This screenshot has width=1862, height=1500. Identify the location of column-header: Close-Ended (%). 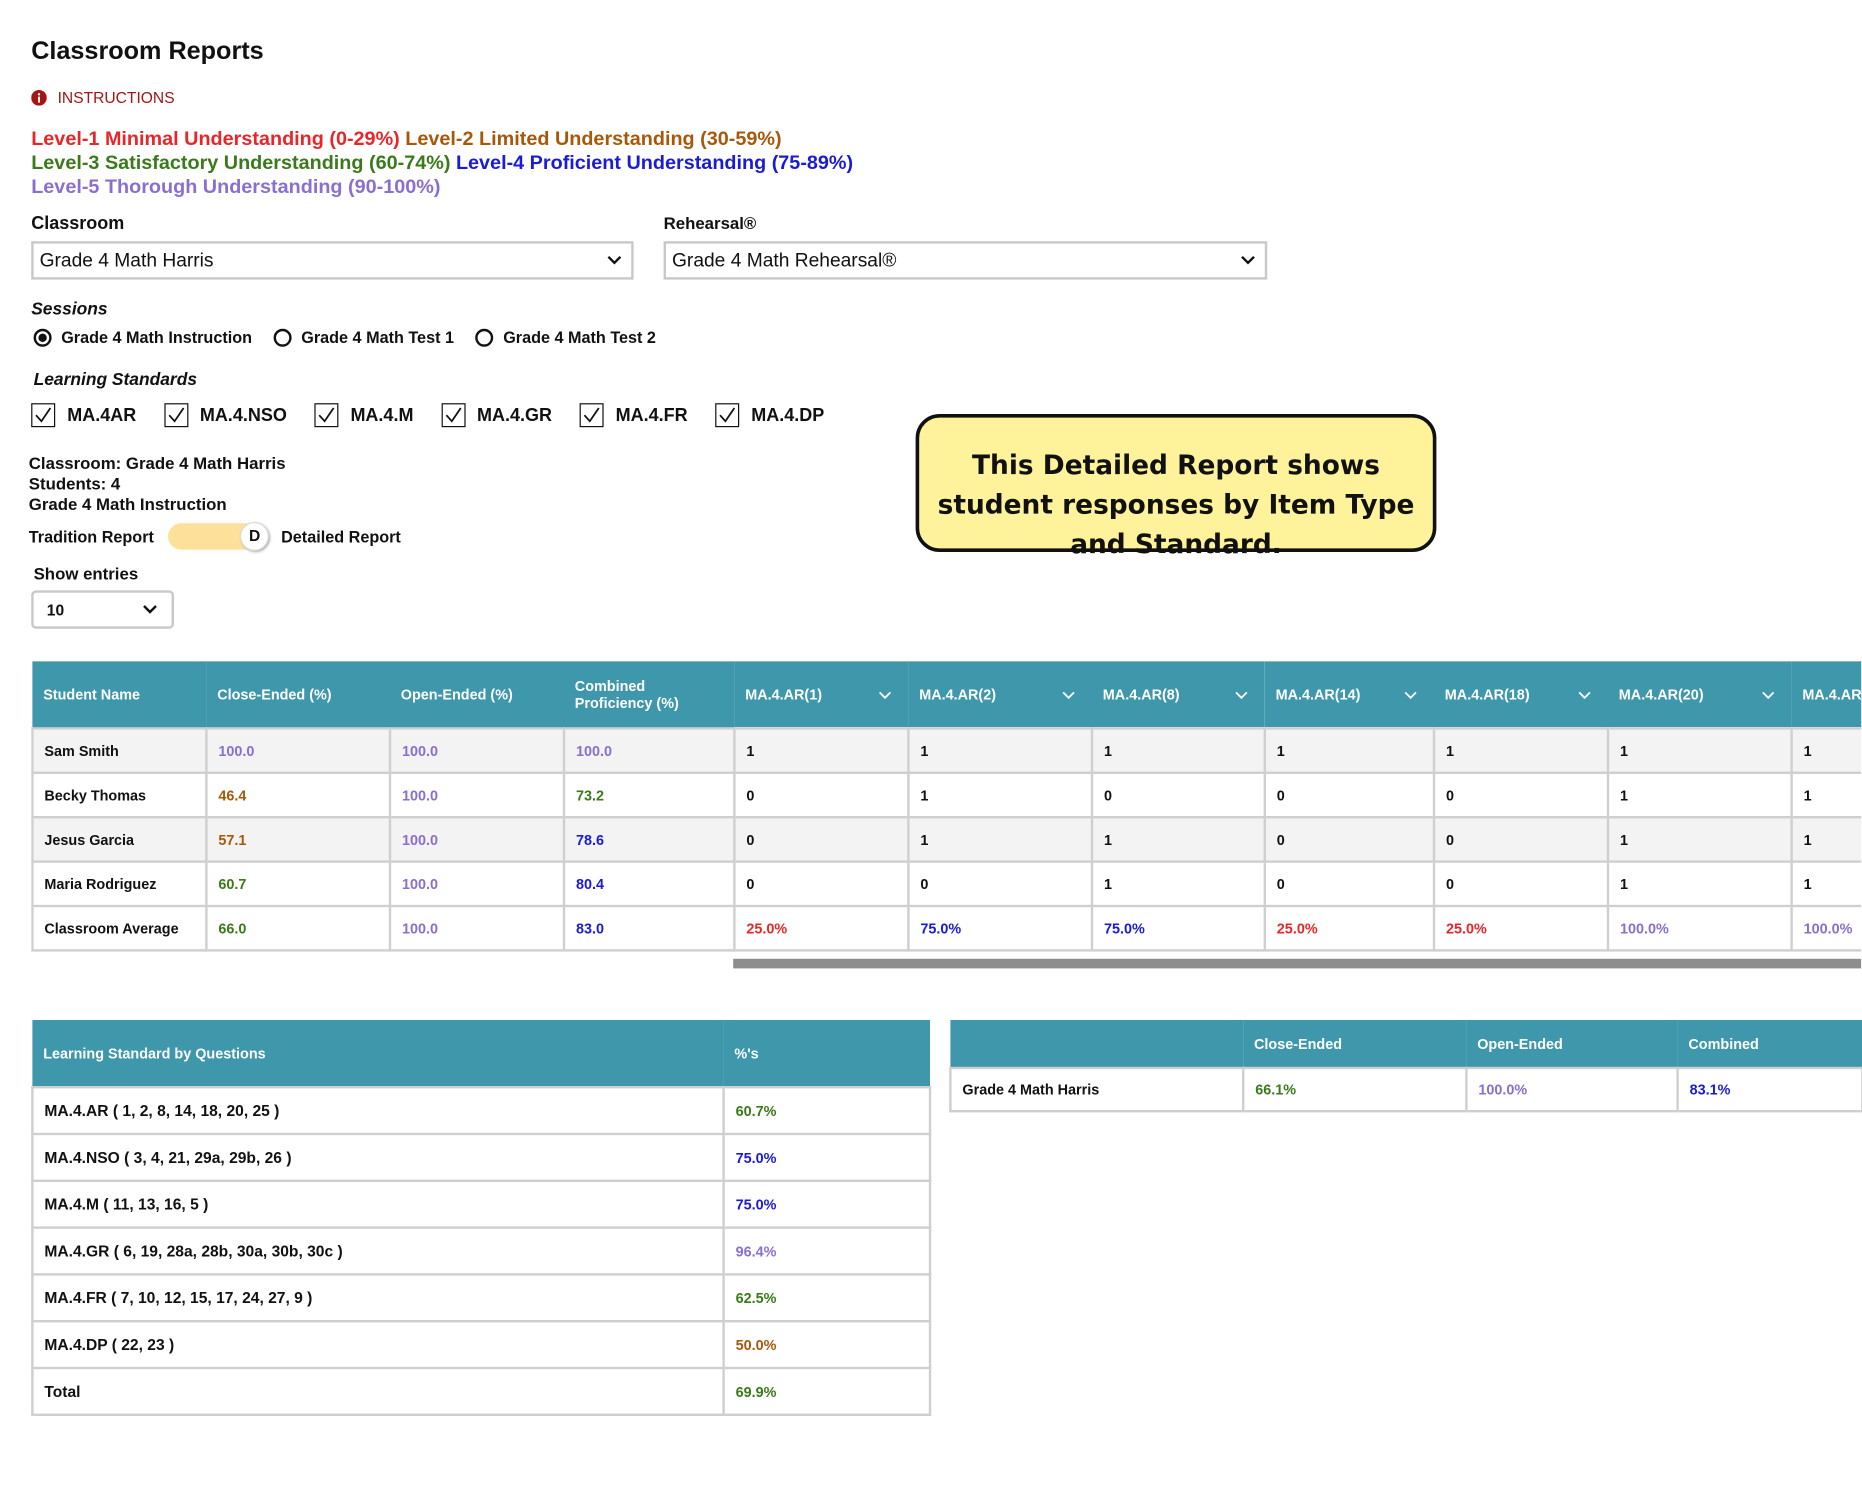
(298, 695).